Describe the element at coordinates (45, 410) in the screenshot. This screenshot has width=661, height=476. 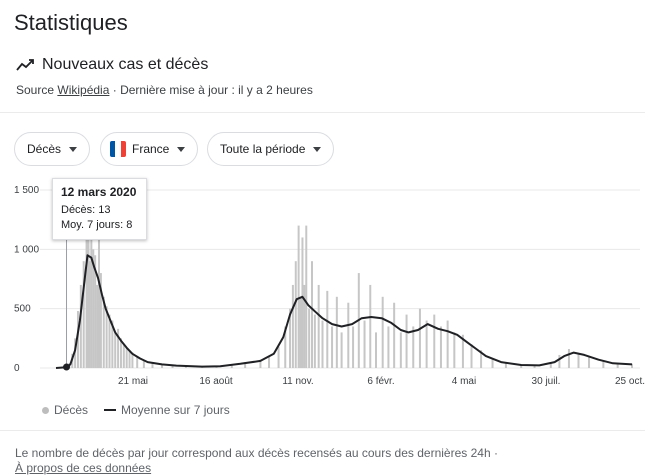
I see `legend-bars-swatch` at that location.